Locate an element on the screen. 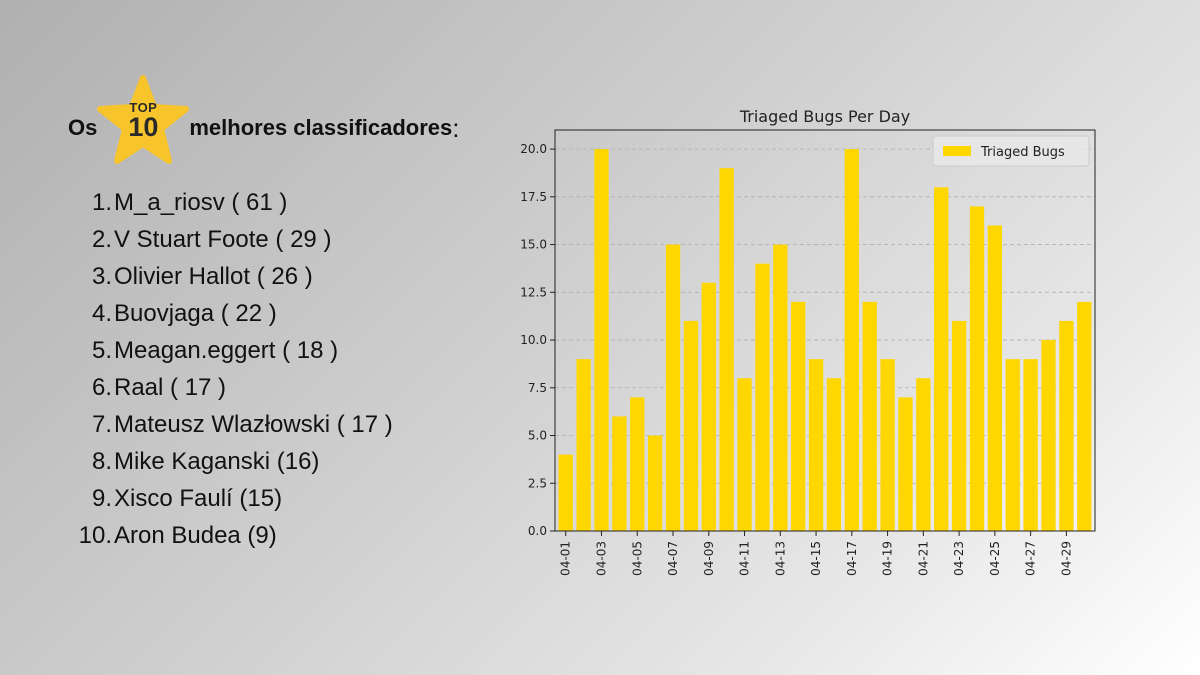 This screenshot has width=1200, height=675. heading-prefix: Os is located at coordinates (83, 127).